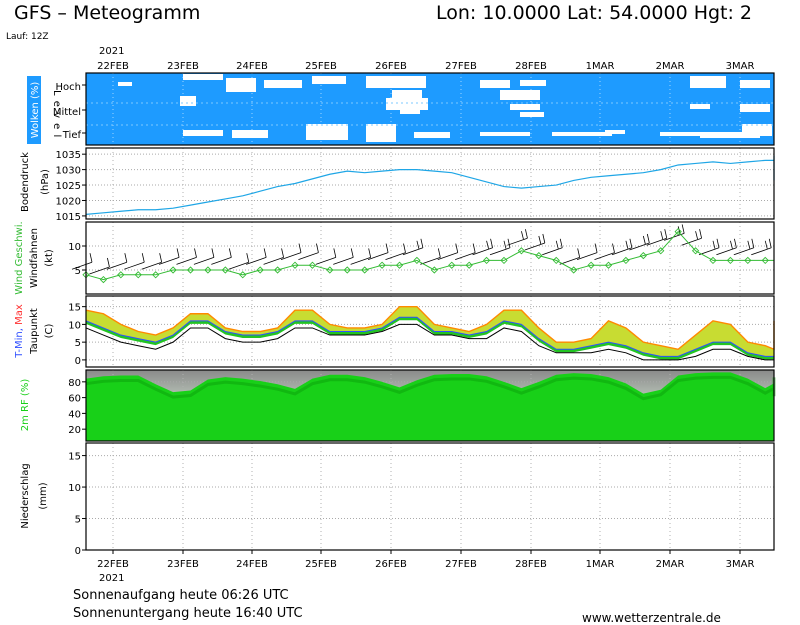 The width and height of the screenshot is (800, 625). Describe the element at coordinates (740, 66) in the screenshot. I see `x-tick-label-top: 3MAR` at that location.